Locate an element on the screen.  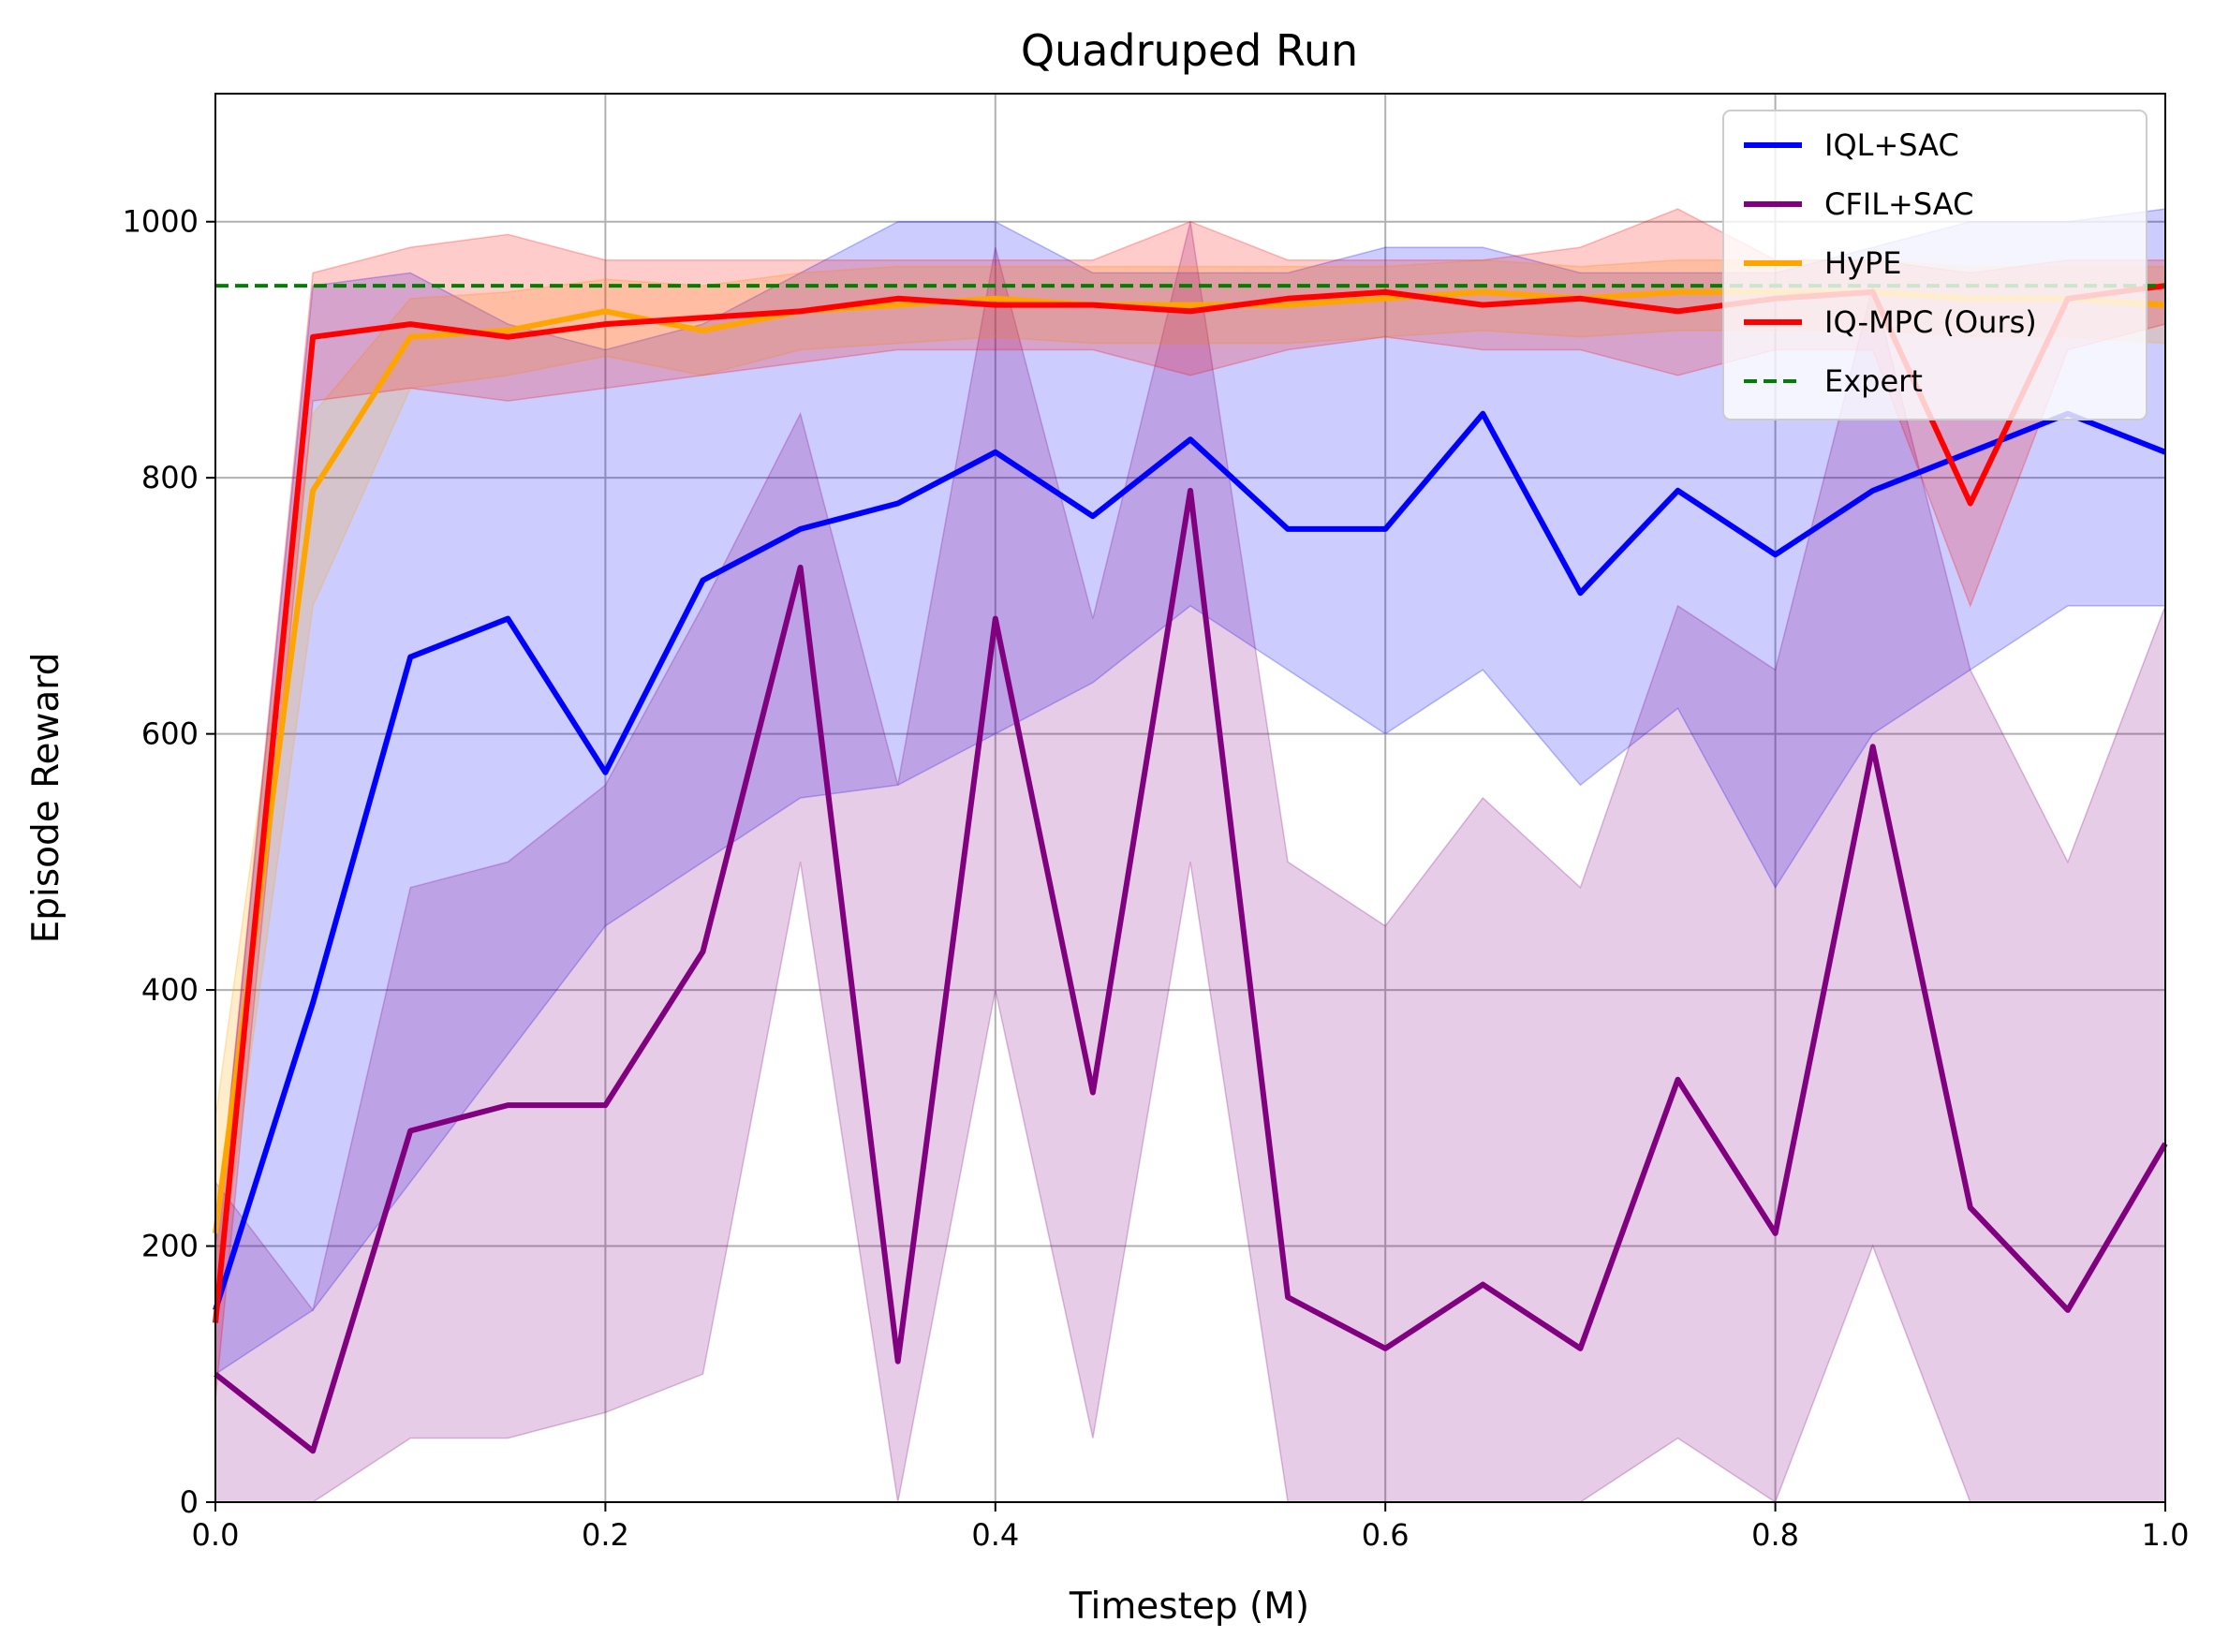
x-axis-label: Timestep (M) is located at coordinates (1189, 1607).